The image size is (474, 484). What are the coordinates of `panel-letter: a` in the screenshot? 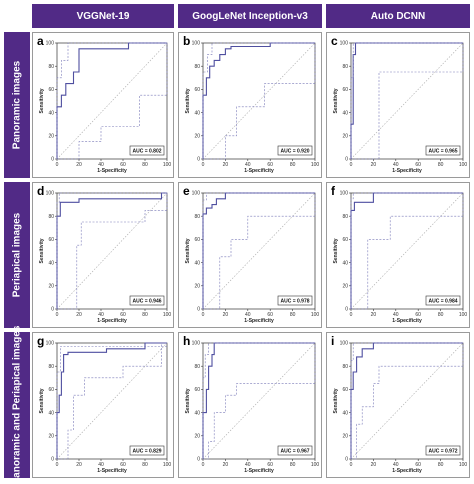 It's located at (40, 41).